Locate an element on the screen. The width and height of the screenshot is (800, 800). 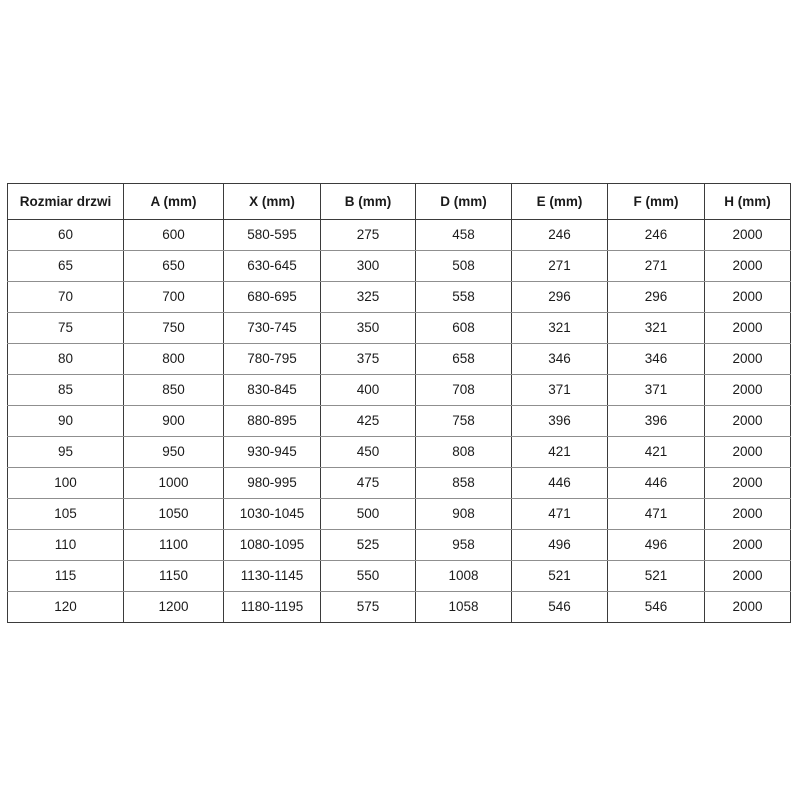
cell-value: 375 is located at coordinates (368, 359).